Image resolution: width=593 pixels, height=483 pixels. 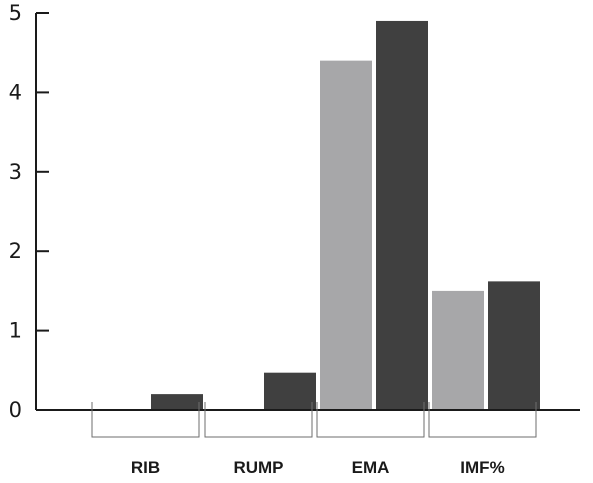 I want to click on category-label: RUMP, so click(x=258, y=467).